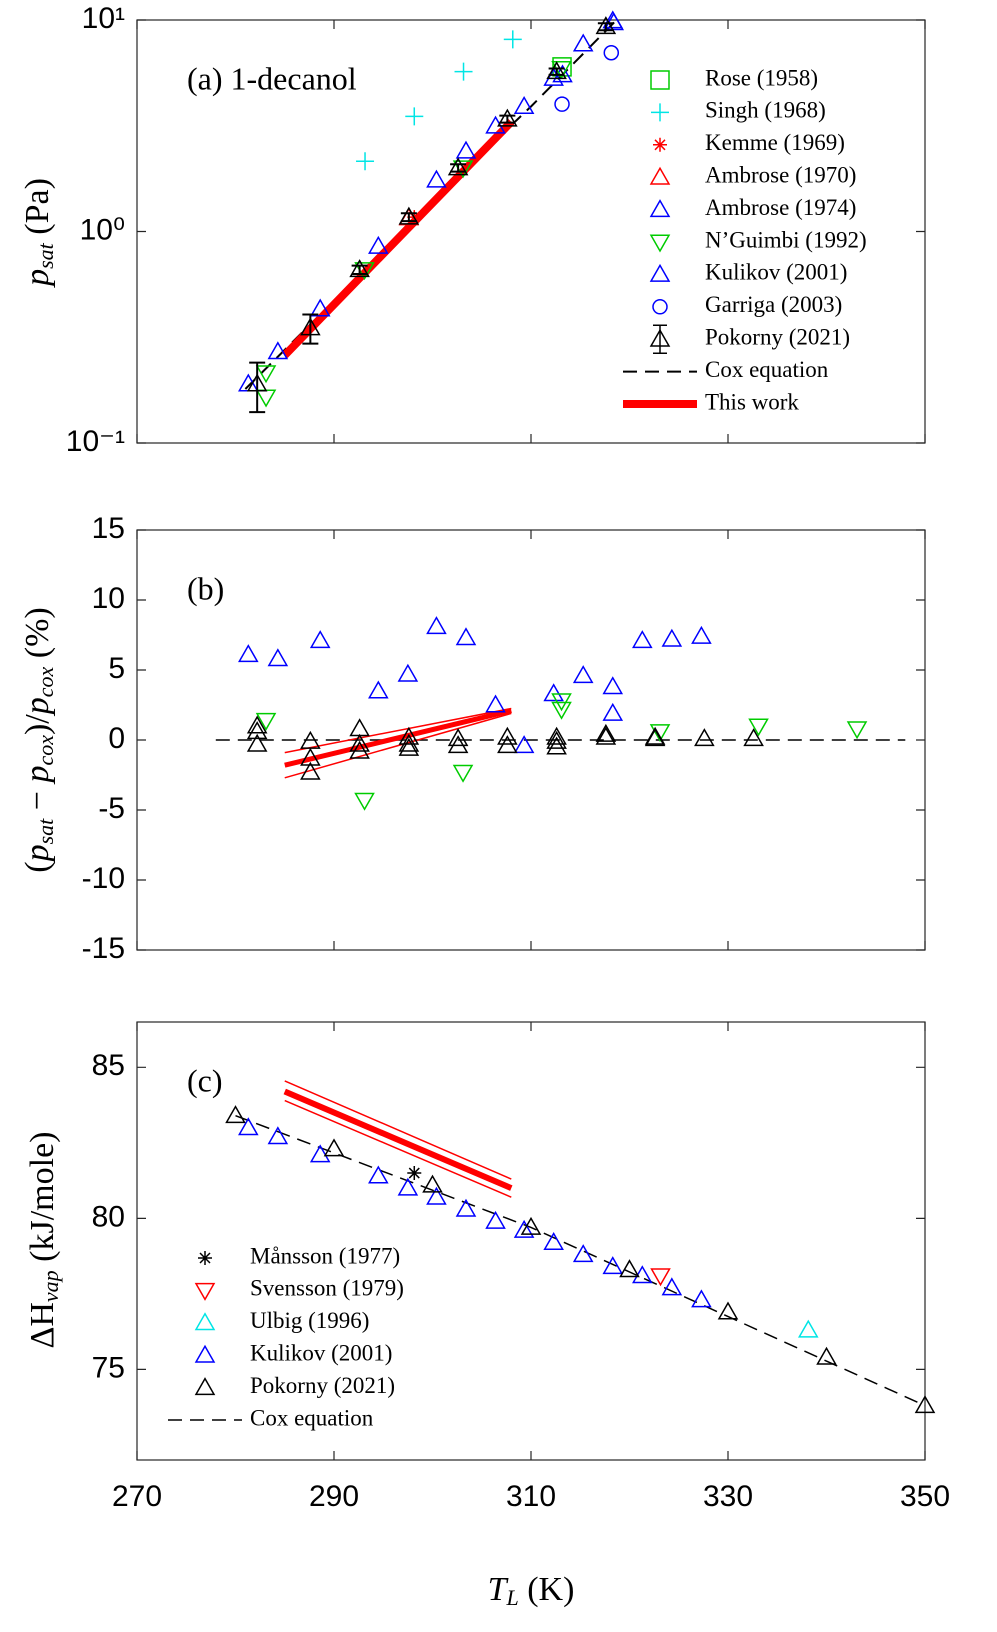  What do you see at coordinates (108, 1367) in the screenshot?
I see `y-tick-label: 75` at bounding box center [108, 1367].